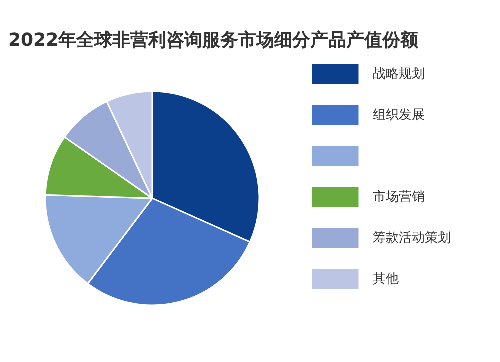  Describe the element at coordinates (412, 238) in the screenshot. I see `legend-label: 筹款活动策划` at that location.